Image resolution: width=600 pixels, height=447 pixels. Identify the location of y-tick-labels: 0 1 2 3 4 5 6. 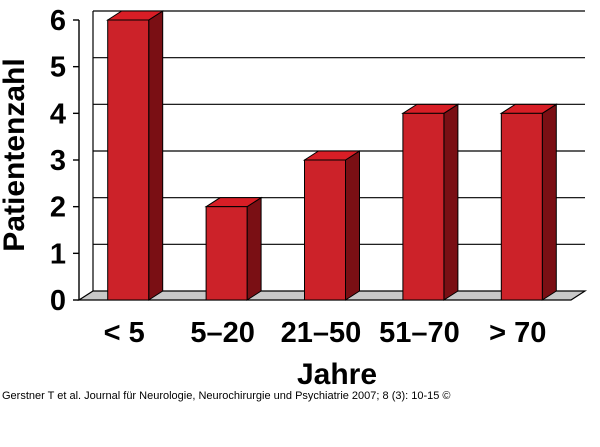
(58, 161).